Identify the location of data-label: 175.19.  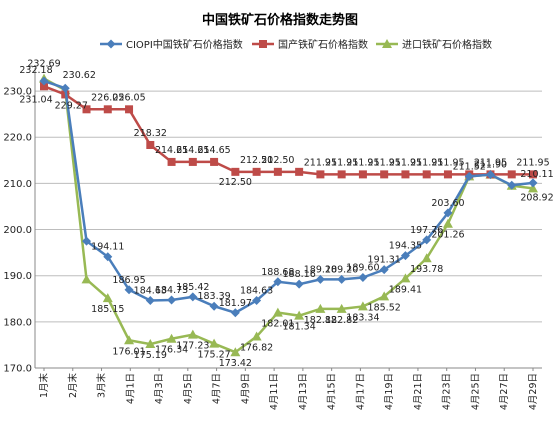
(150, 355).